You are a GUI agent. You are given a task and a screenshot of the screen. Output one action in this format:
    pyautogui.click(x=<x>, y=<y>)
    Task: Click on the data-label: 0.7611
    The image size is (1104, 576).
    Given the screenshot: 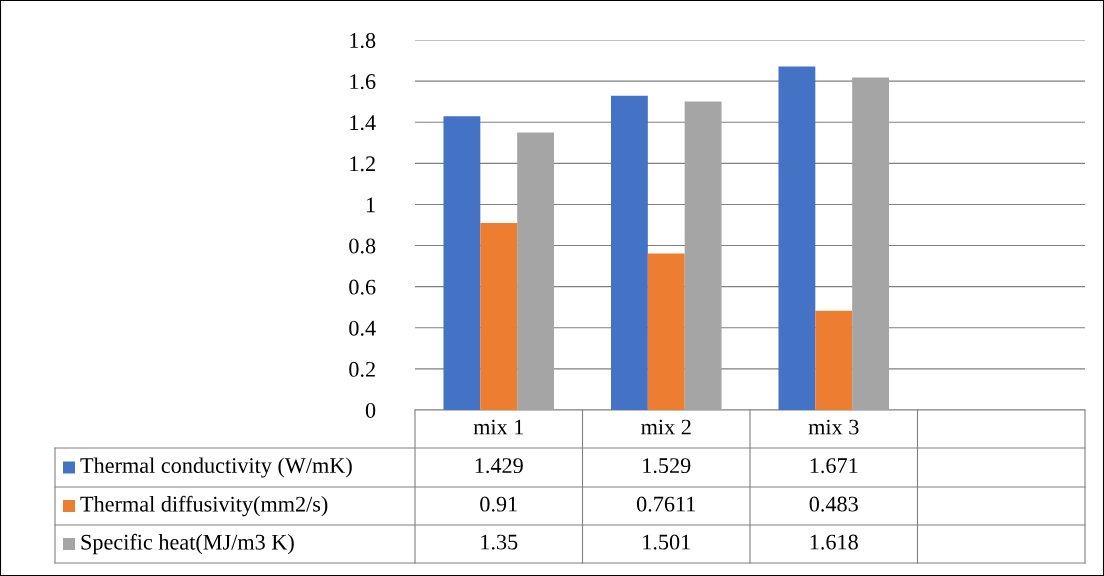 What is the action you would take?
    pyautogui.click(x=666, y=504)
    